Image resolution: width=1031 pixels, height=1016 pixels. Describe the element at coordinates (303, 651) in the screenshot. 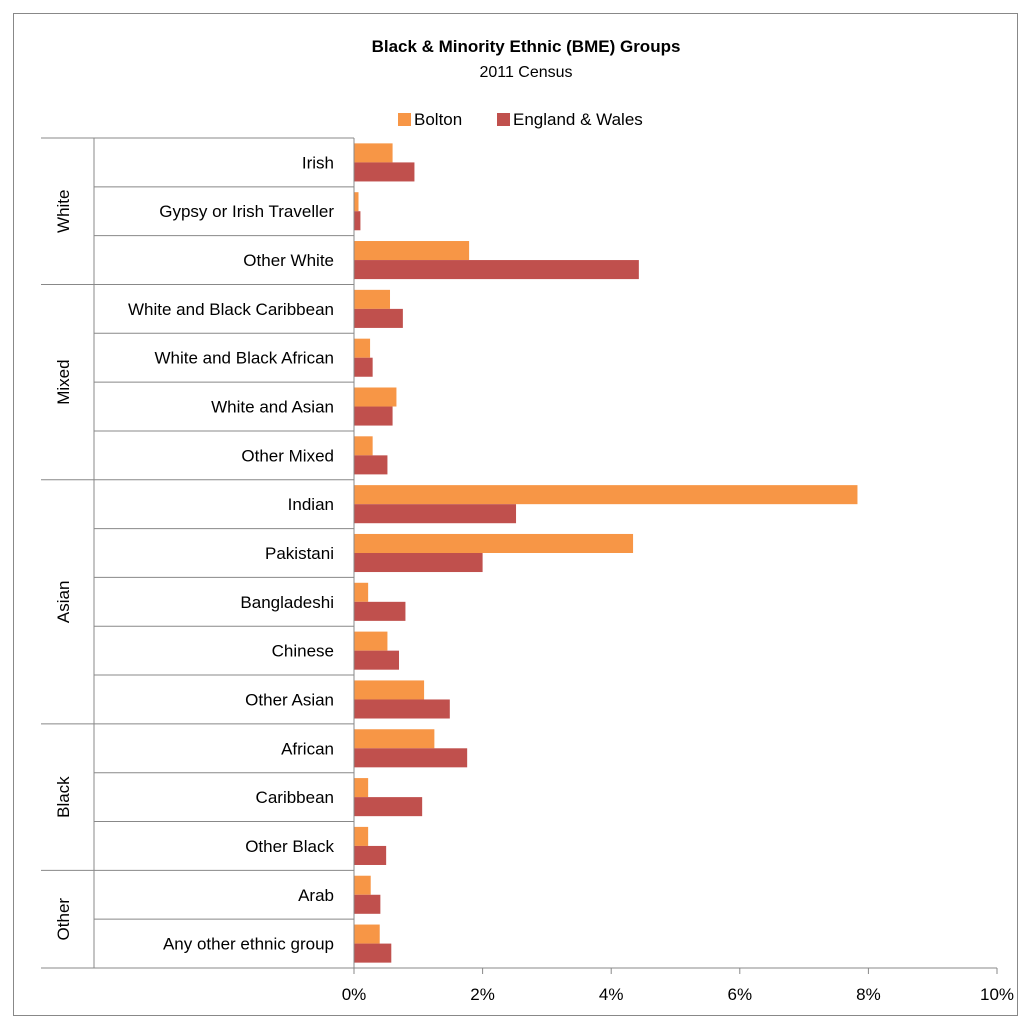

I see `category-label: Chinese` at that location.